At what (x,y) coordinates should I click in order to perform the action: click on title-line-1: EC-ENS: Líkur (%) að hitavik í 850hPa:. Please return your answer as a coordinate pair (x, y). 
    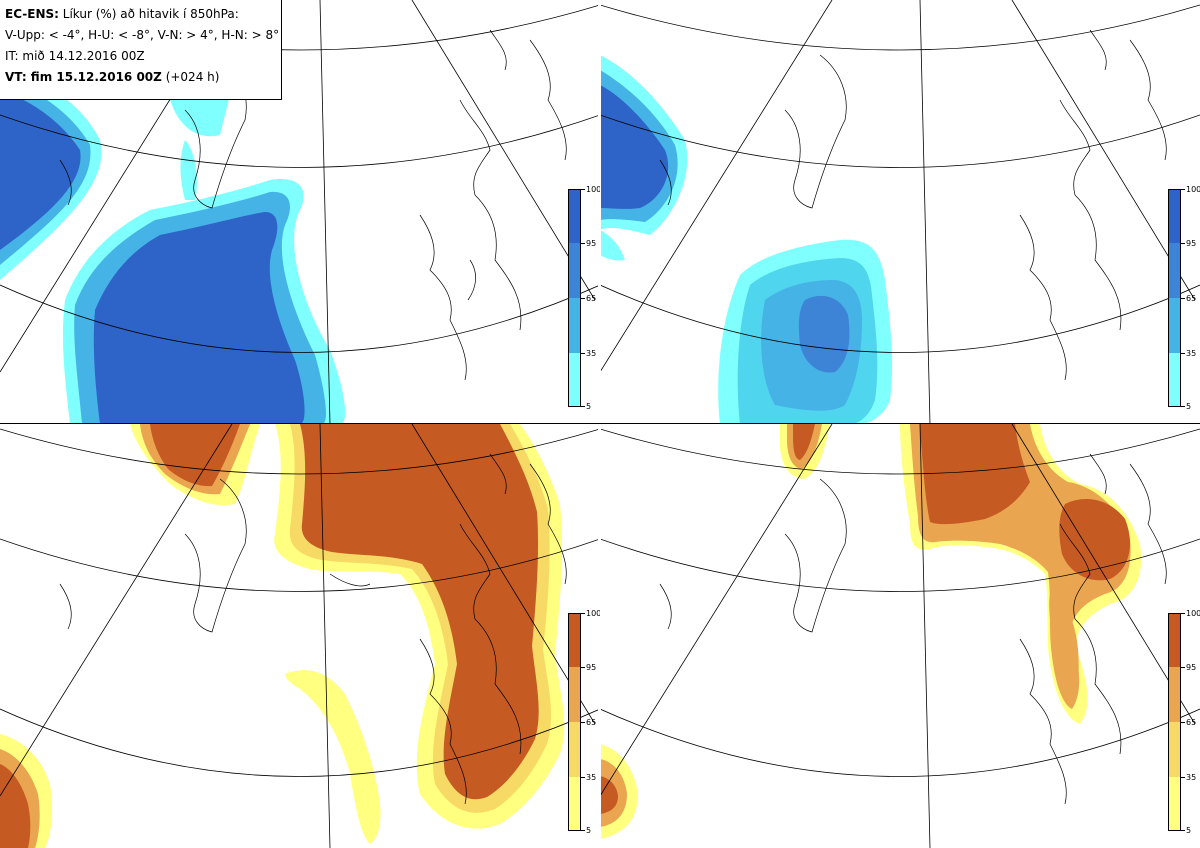
    Looking at the image, I should click on (140, 14).